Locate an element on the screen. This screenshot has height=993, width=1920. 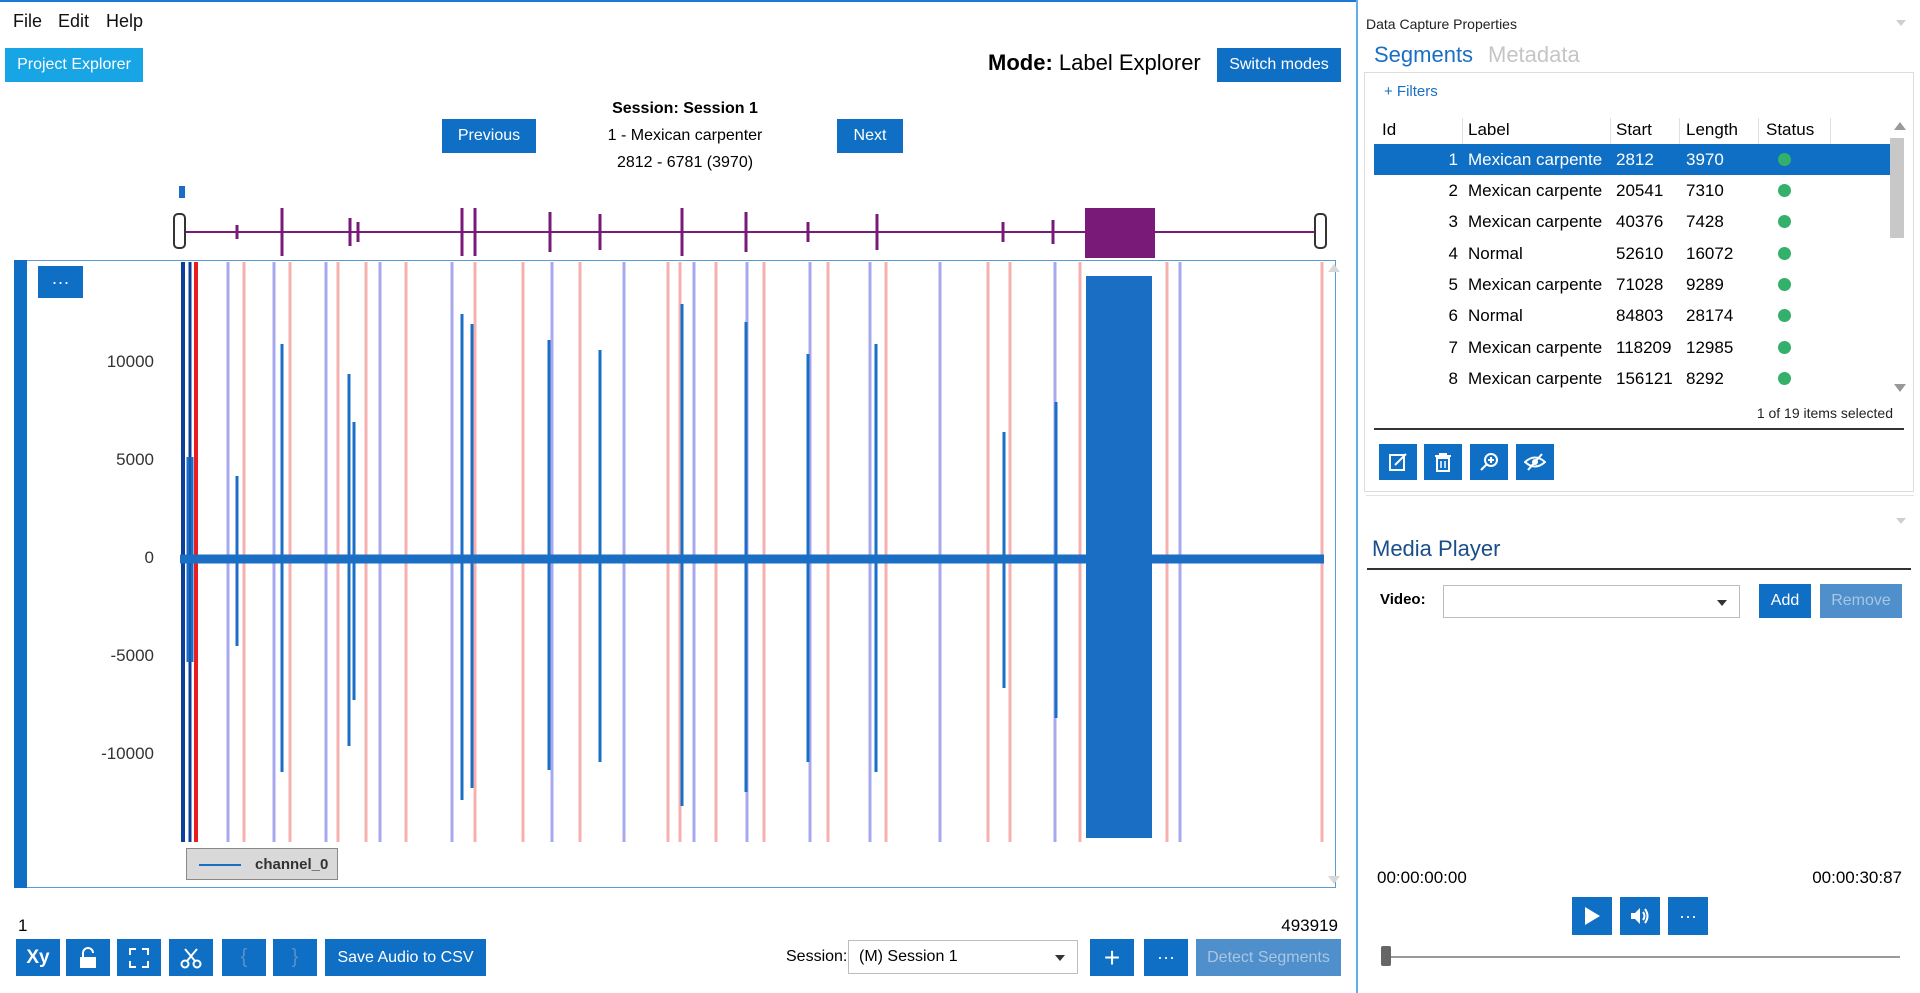
menu-edit: Edit is located at coordinates (74, 21).